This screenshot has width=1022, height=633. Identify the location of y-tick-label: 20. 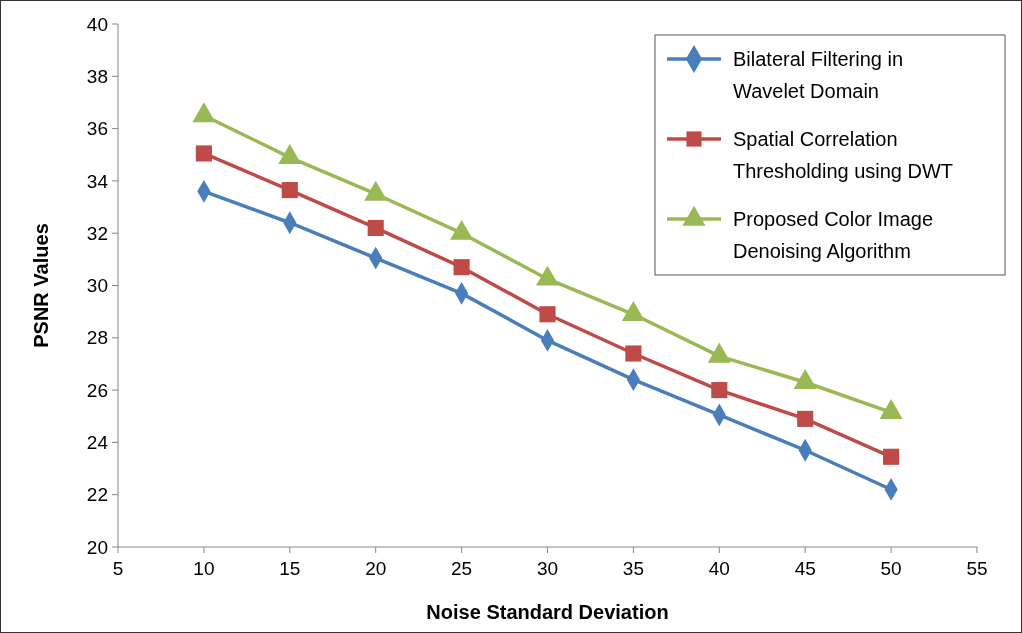
(97, 547).